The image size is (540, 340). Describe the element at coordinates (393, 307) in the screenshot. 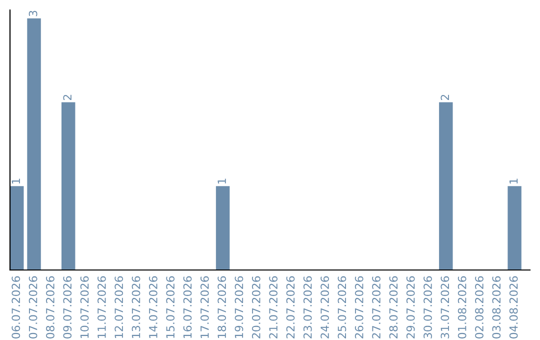

I see `x-tick-label: 28.07.2026` at that location.